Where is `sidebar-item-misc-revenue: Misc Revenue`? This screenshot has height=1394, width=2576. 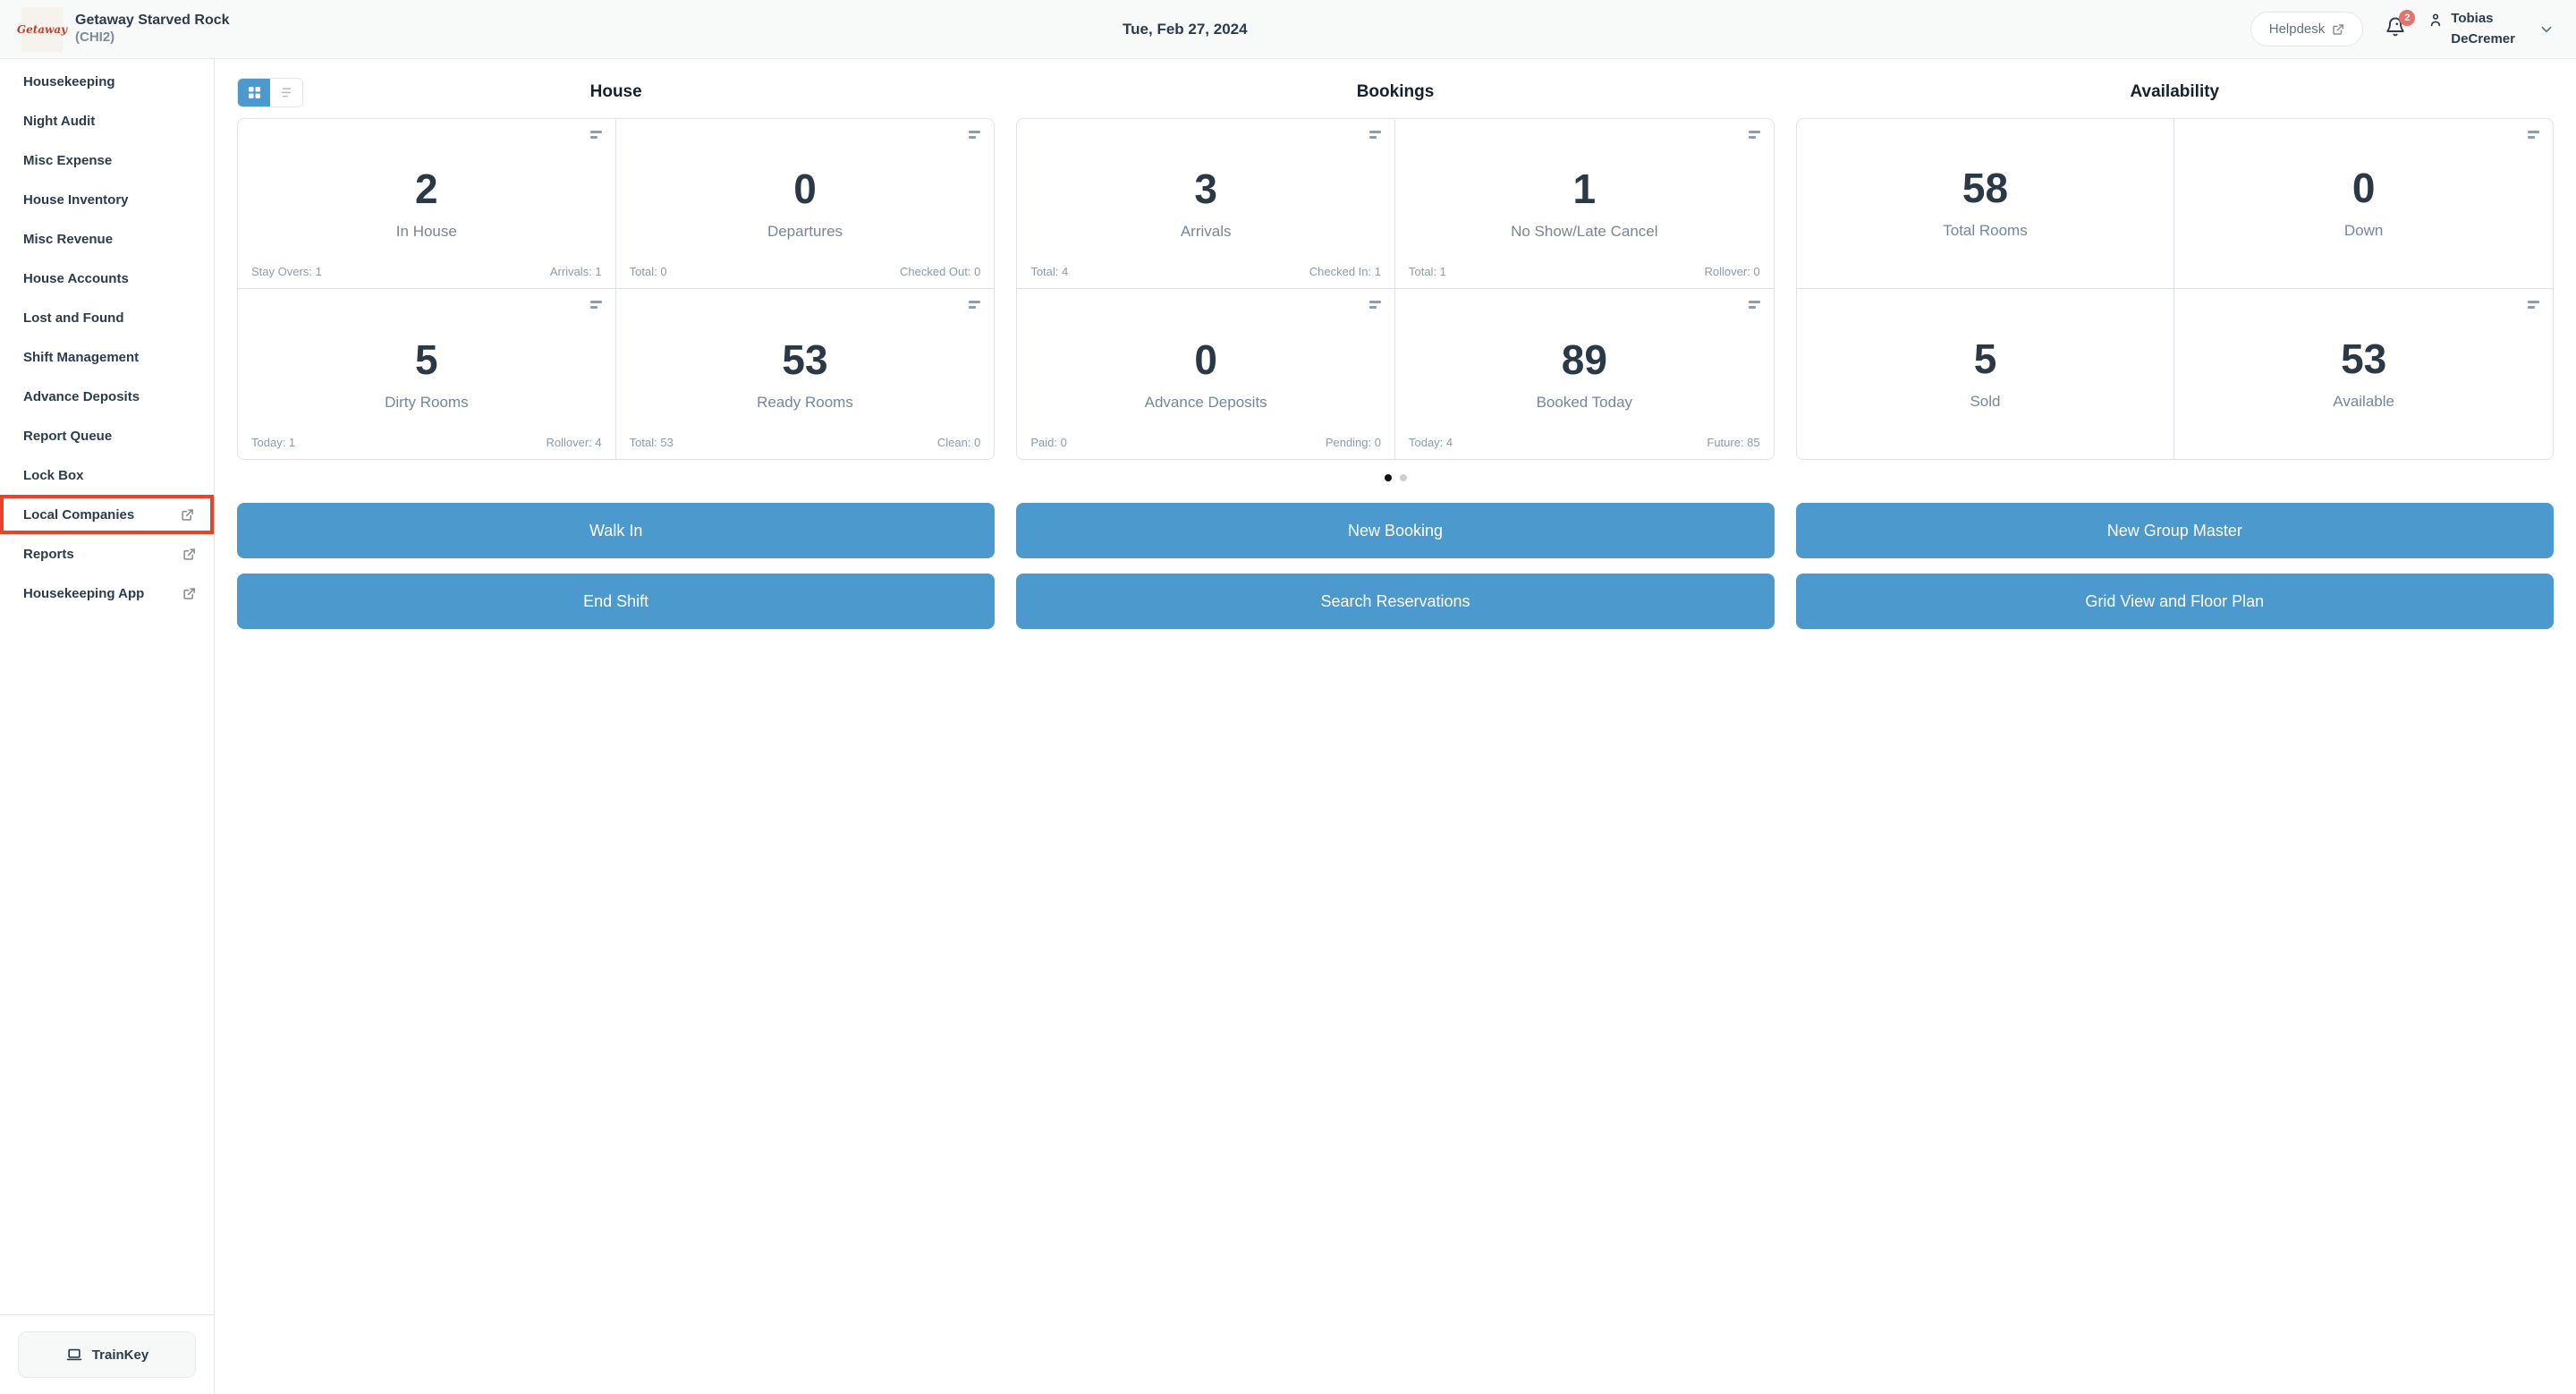 sidebar-item-misc-revenue: Misc Revenue is located at coordinates (107, 239).